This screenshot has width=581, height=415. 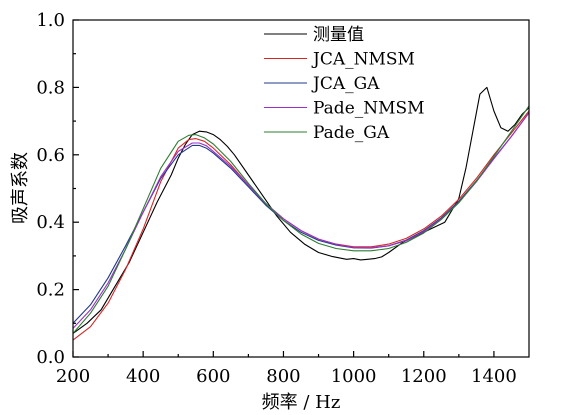 I want to click on legend-label-4: Pade_GA, so click(x=351, y=133).